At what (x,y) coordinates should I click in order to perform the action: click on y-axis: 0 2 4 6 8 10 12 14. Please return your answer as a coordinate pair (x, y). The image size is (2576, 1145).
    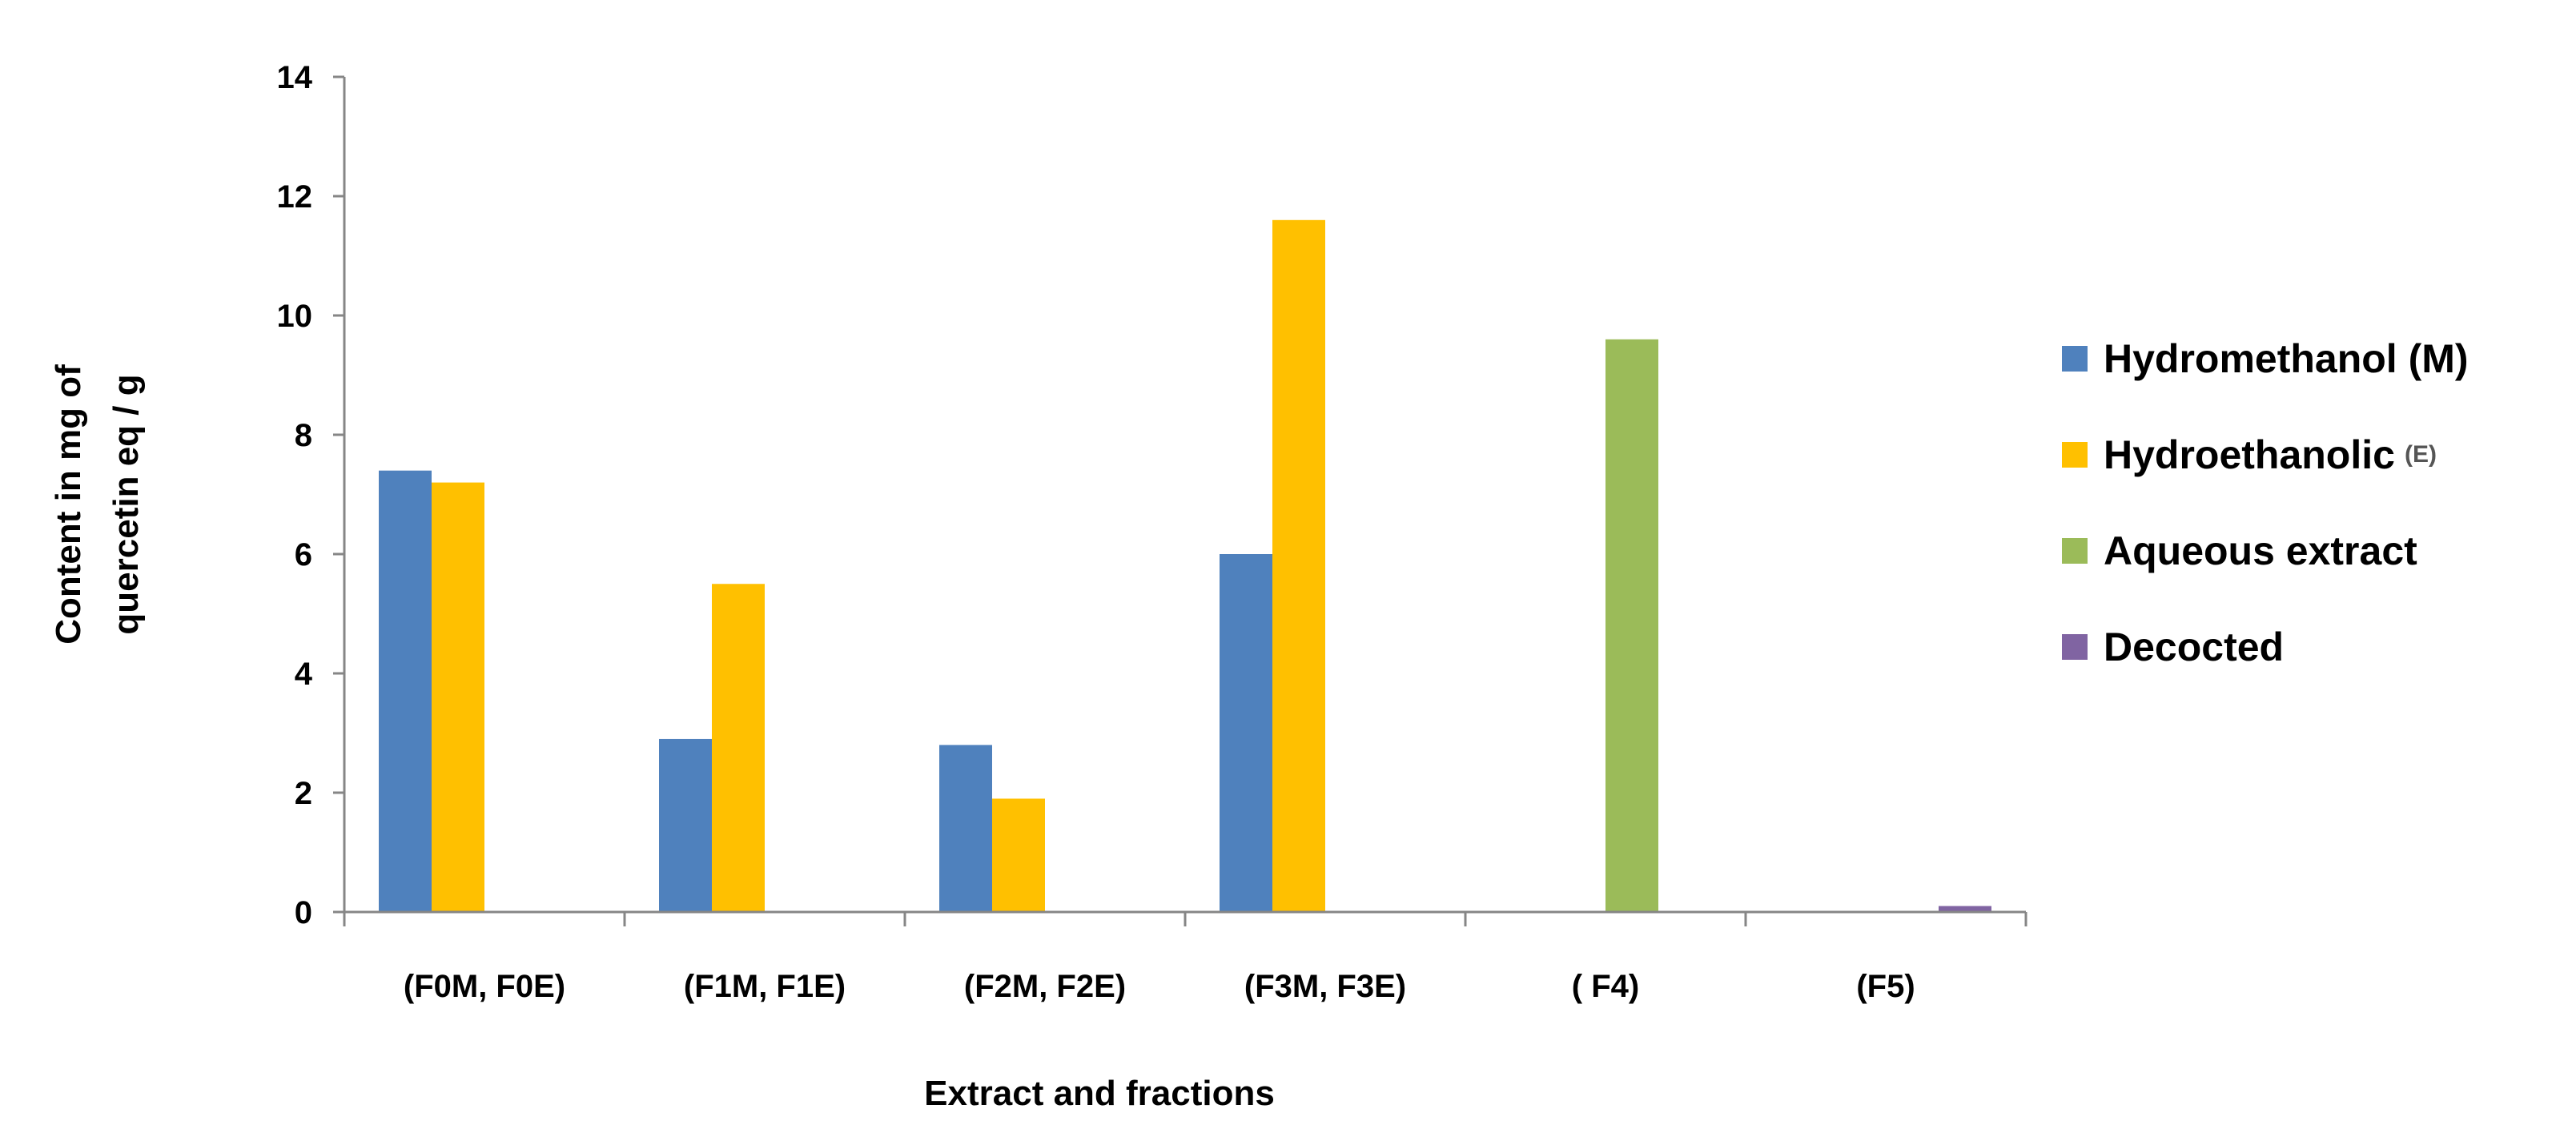
    Looking at the image, I should click on (311, 495).